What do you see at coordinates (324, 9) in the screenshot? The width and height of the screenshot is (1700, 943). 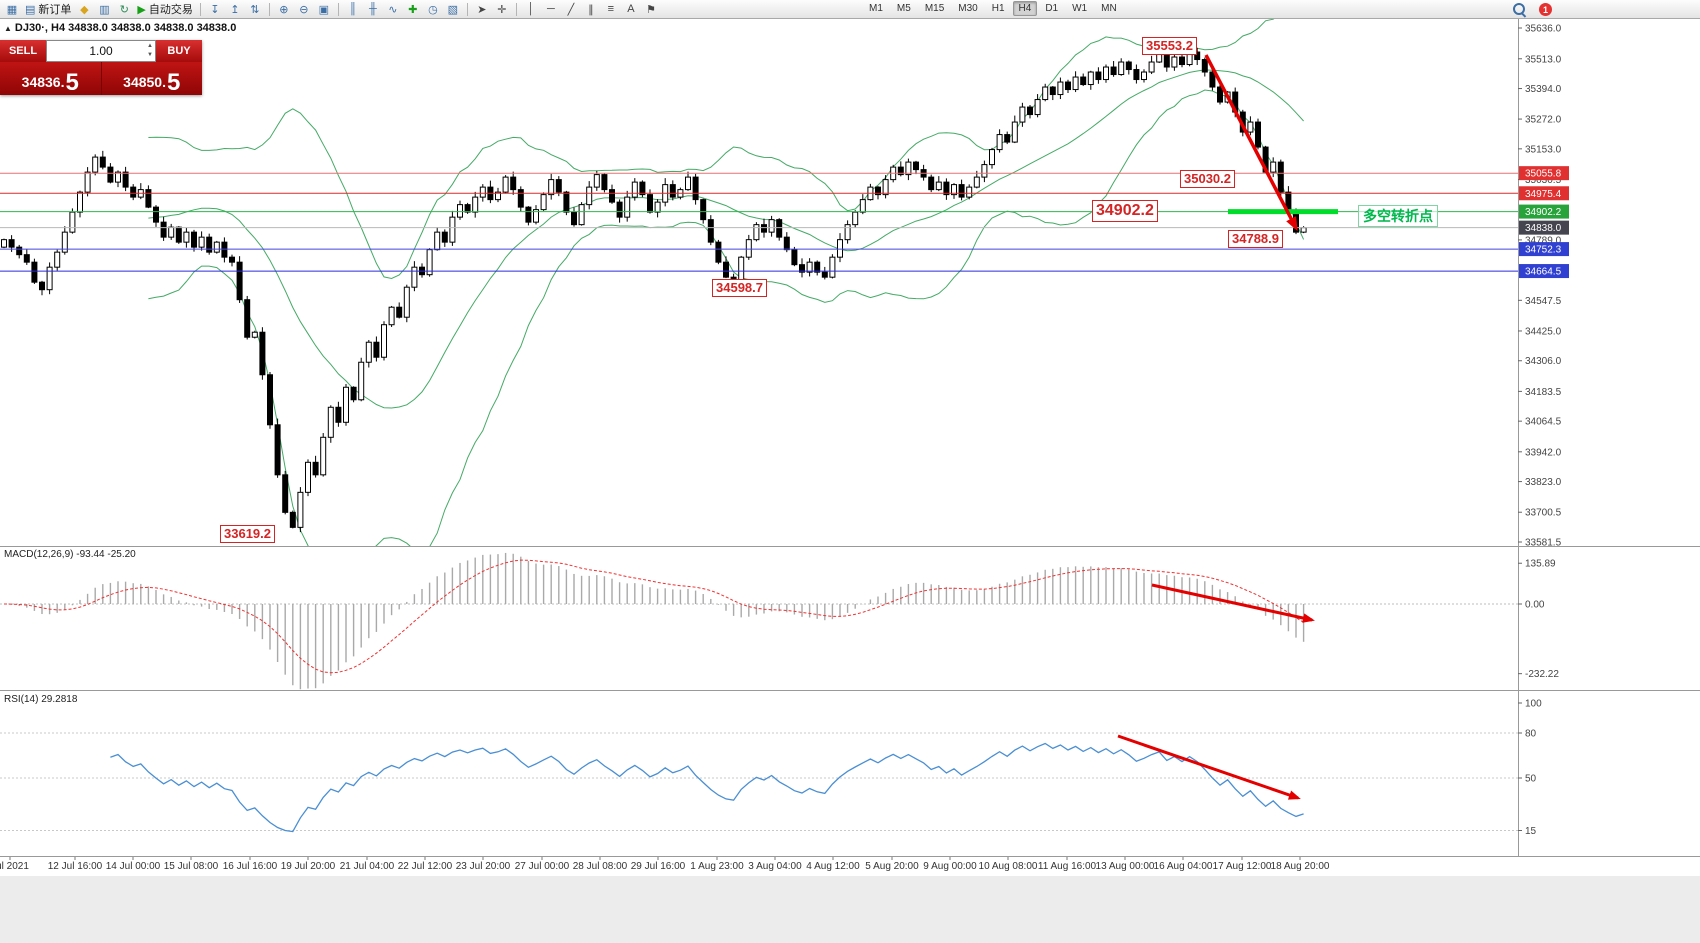 I see `tile-windows-icon: ▣` at bounding box center [324, 9].